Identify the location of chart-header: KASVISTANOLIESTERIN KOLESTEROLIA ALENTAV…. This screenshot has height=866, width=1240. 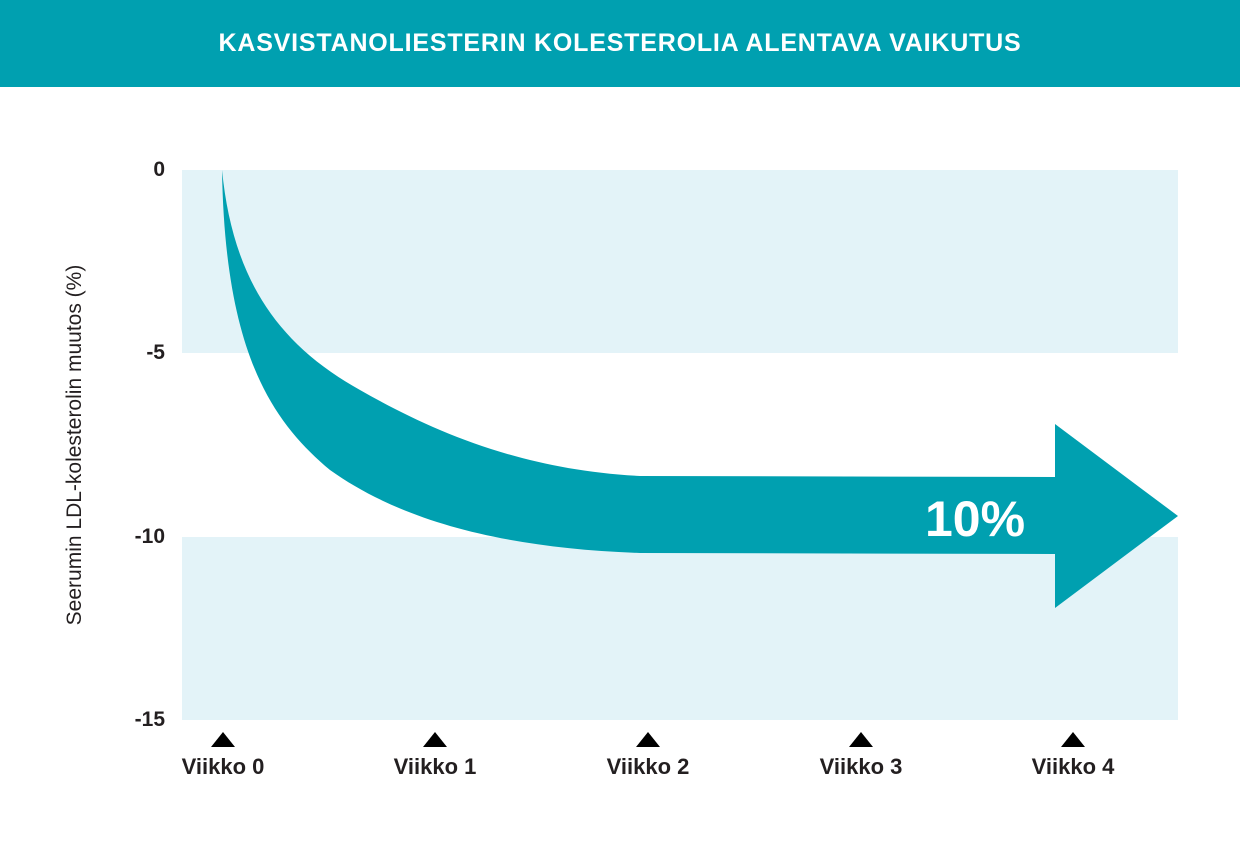
(620, 43).